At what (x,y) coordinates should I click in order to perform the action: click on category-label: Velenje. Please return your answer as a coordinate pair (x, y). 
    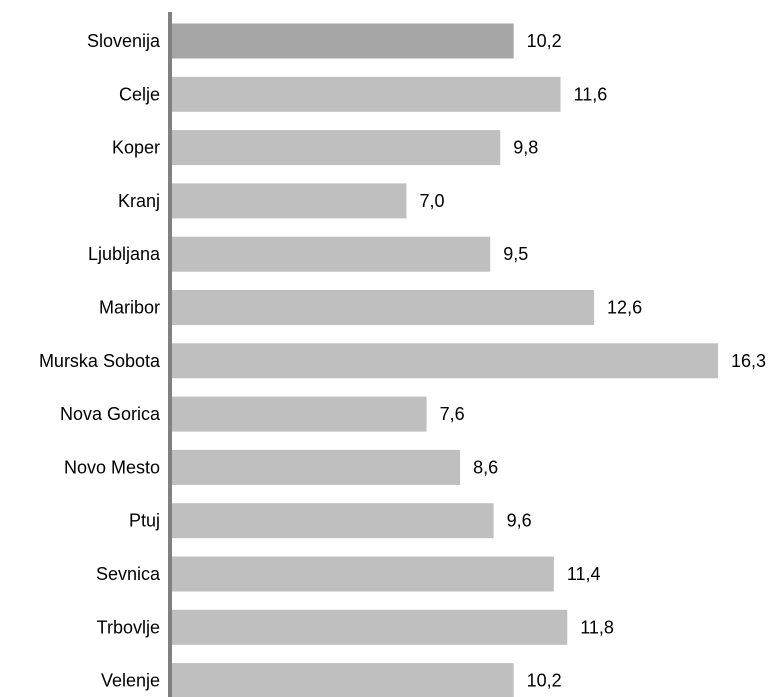
    Looking at the image, I should click on (130, 681).